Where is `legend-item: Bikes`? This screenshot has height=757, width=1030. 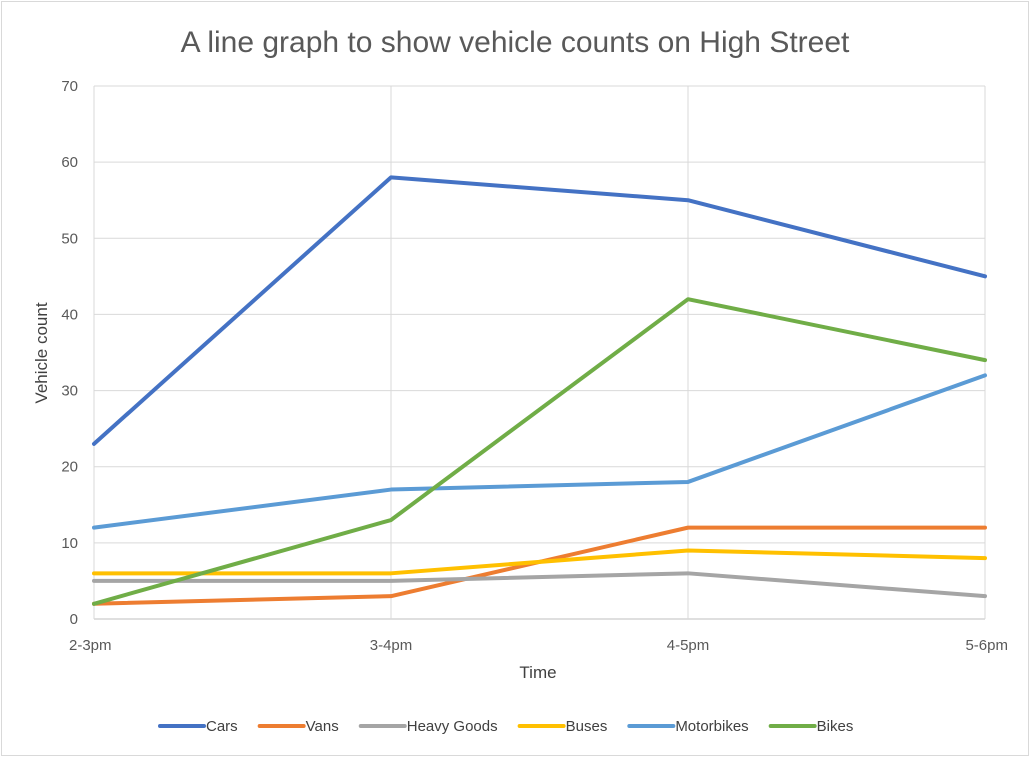
legend-item: Bikes is located at coordinates (811, 726).